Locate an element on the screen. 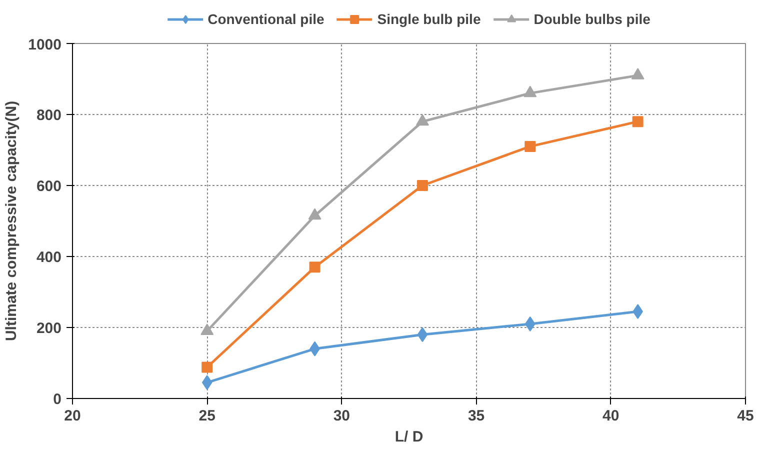 The height and width of the screenshot is (455, 767). legend-label: Single bulb pile is located at coordinates (429, 19).